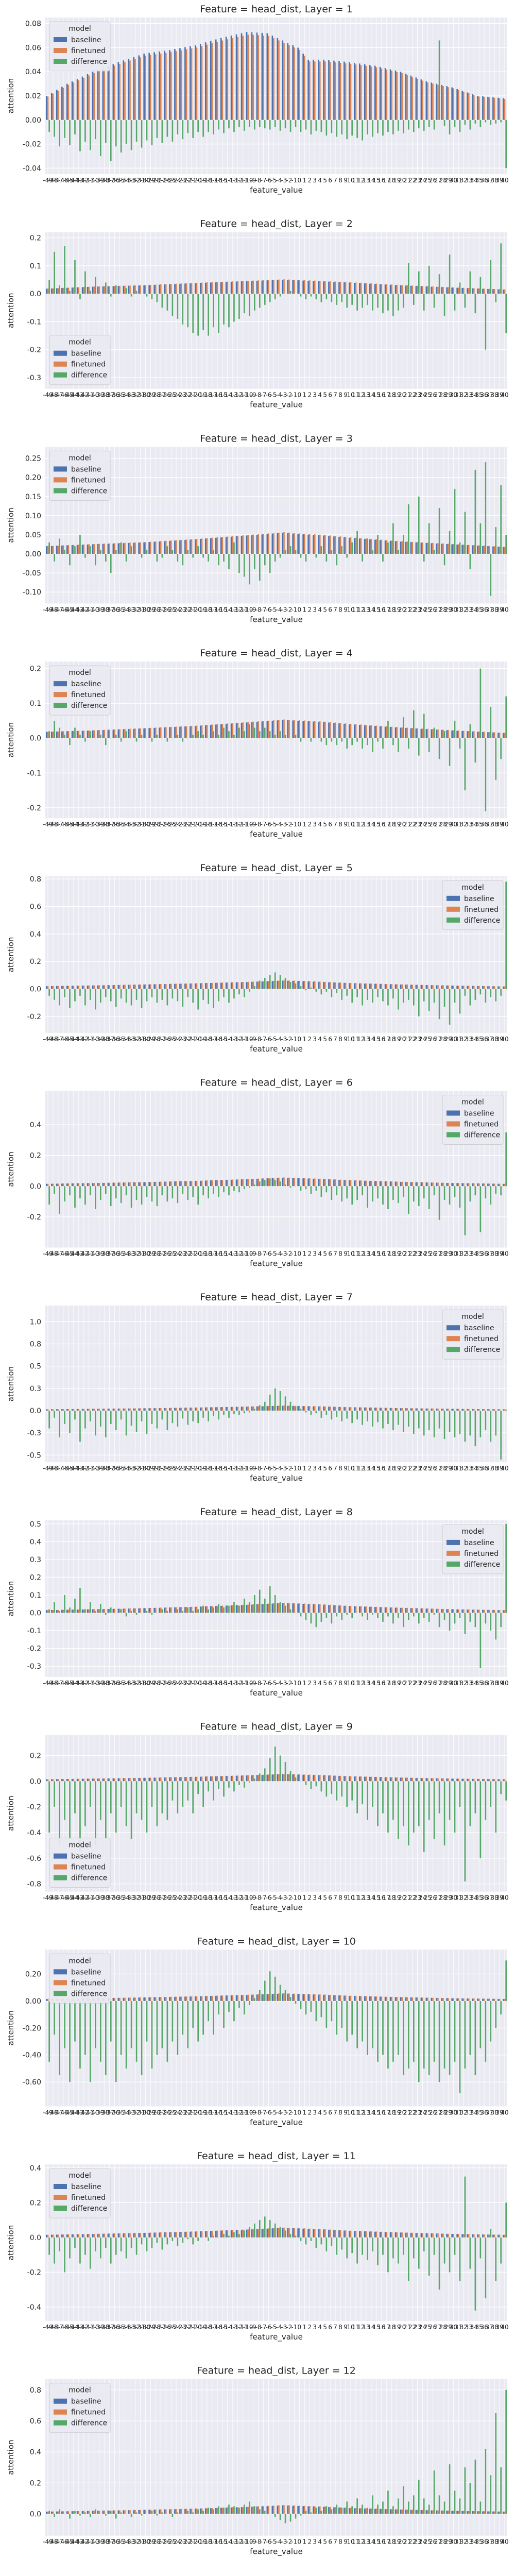  What do you see at coordinates (35, 1344) in the screenshot?
I see `y-tick-label: 0.8` at bounding box center [35, 1344].